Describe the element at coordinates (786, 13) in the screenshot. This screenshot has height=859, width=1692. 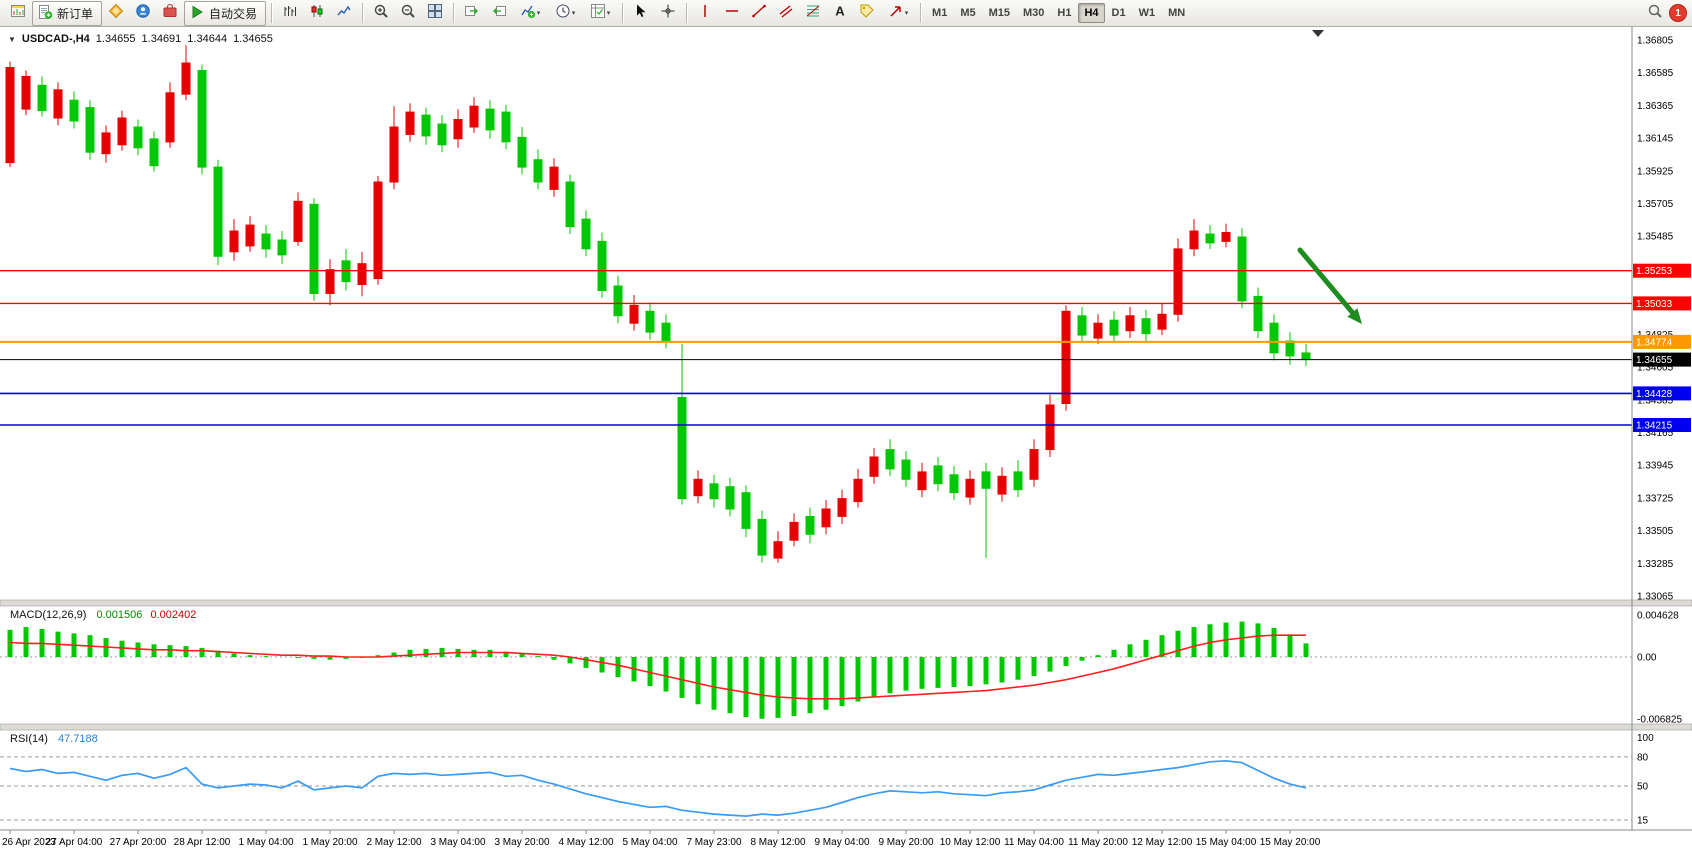
I see `channel-icon` at that location.